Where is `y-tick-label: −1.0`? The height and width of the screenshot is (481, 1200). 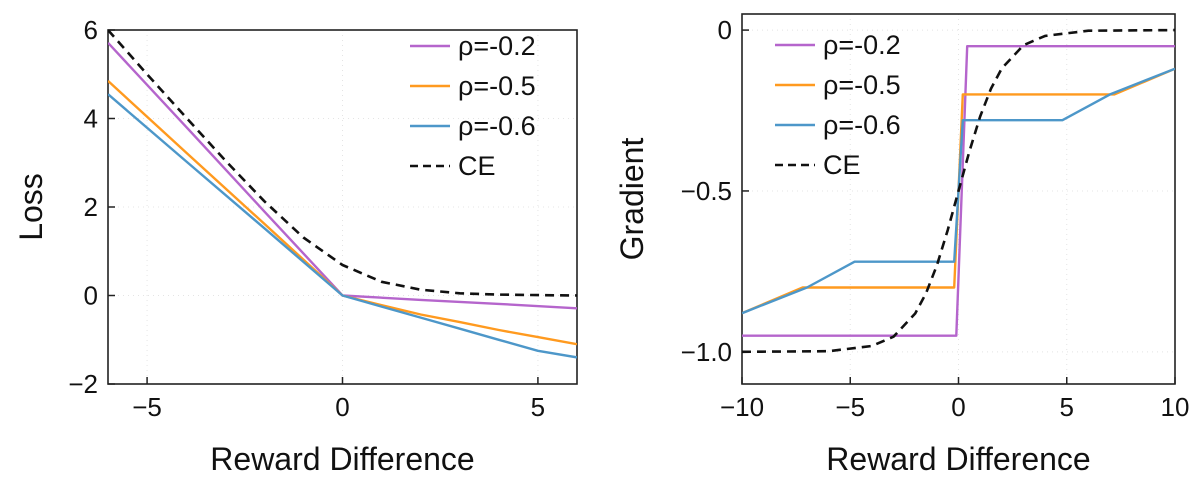 y-tick-label: −1.0 is located at coordinates (706, 352).